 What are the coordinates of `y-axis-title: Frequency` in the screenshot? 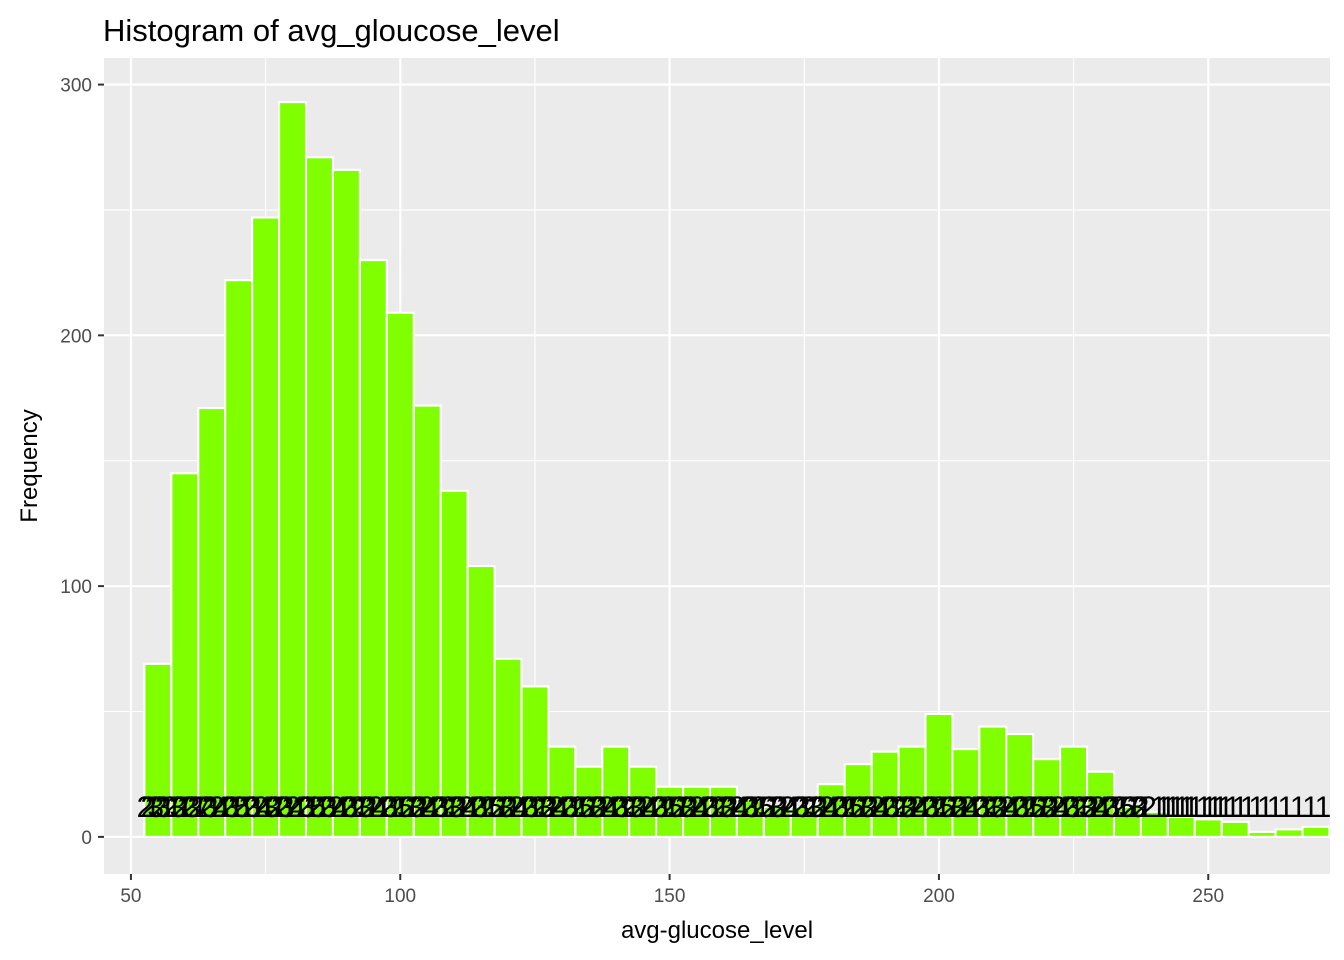 It's located at (29, 465).